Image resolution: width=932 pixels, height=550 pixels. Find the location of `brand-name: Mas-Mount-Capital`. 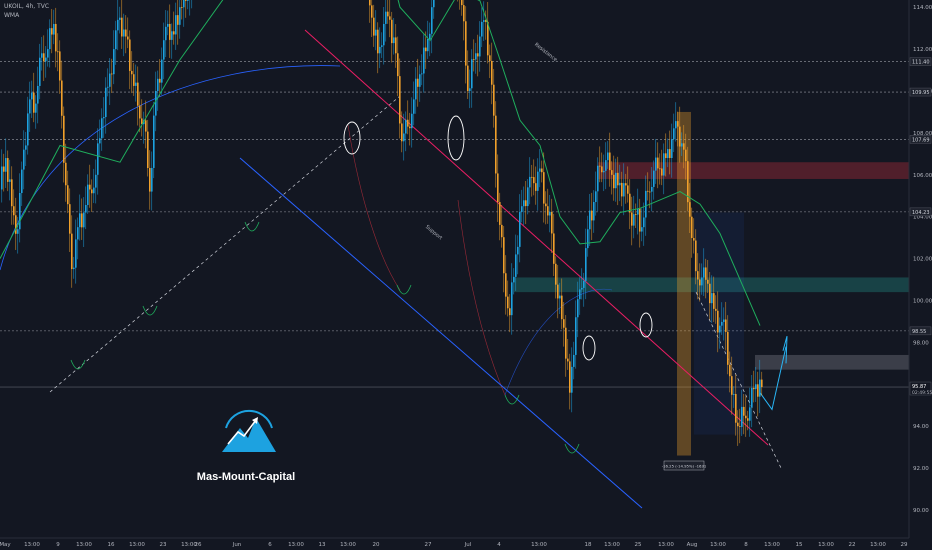

brand-name: Mas-Mount-Capital is located at coordinates (246, 477).